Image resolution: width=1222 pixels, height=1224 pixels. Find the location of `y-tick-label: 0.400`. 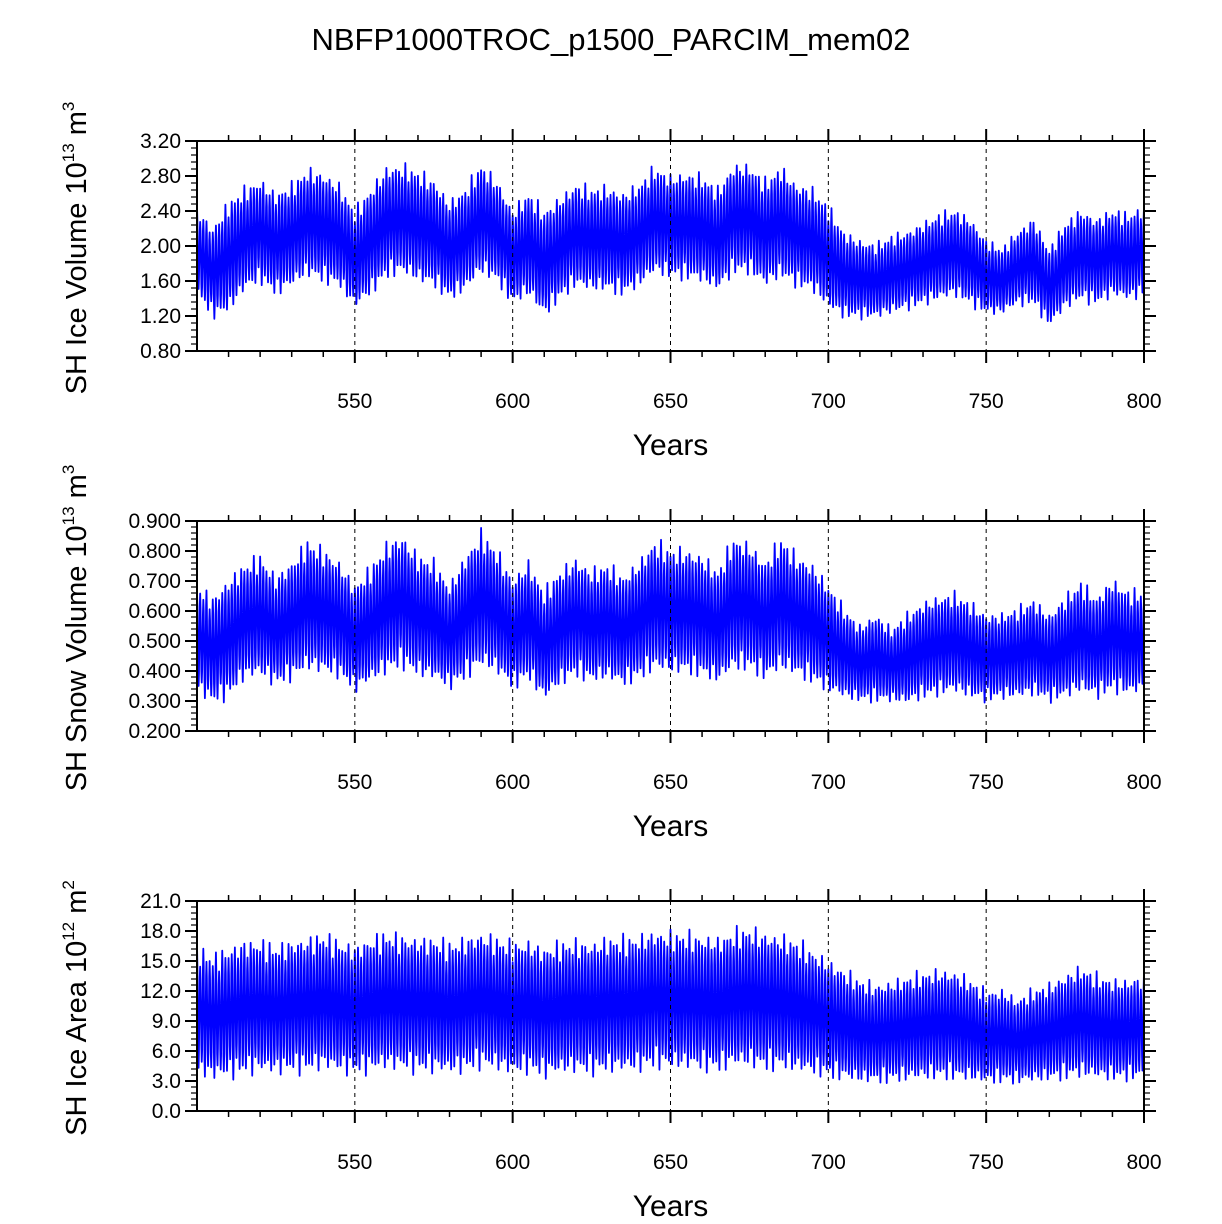

y-tick-label: 0.400 is located at coordinates (154, 671).